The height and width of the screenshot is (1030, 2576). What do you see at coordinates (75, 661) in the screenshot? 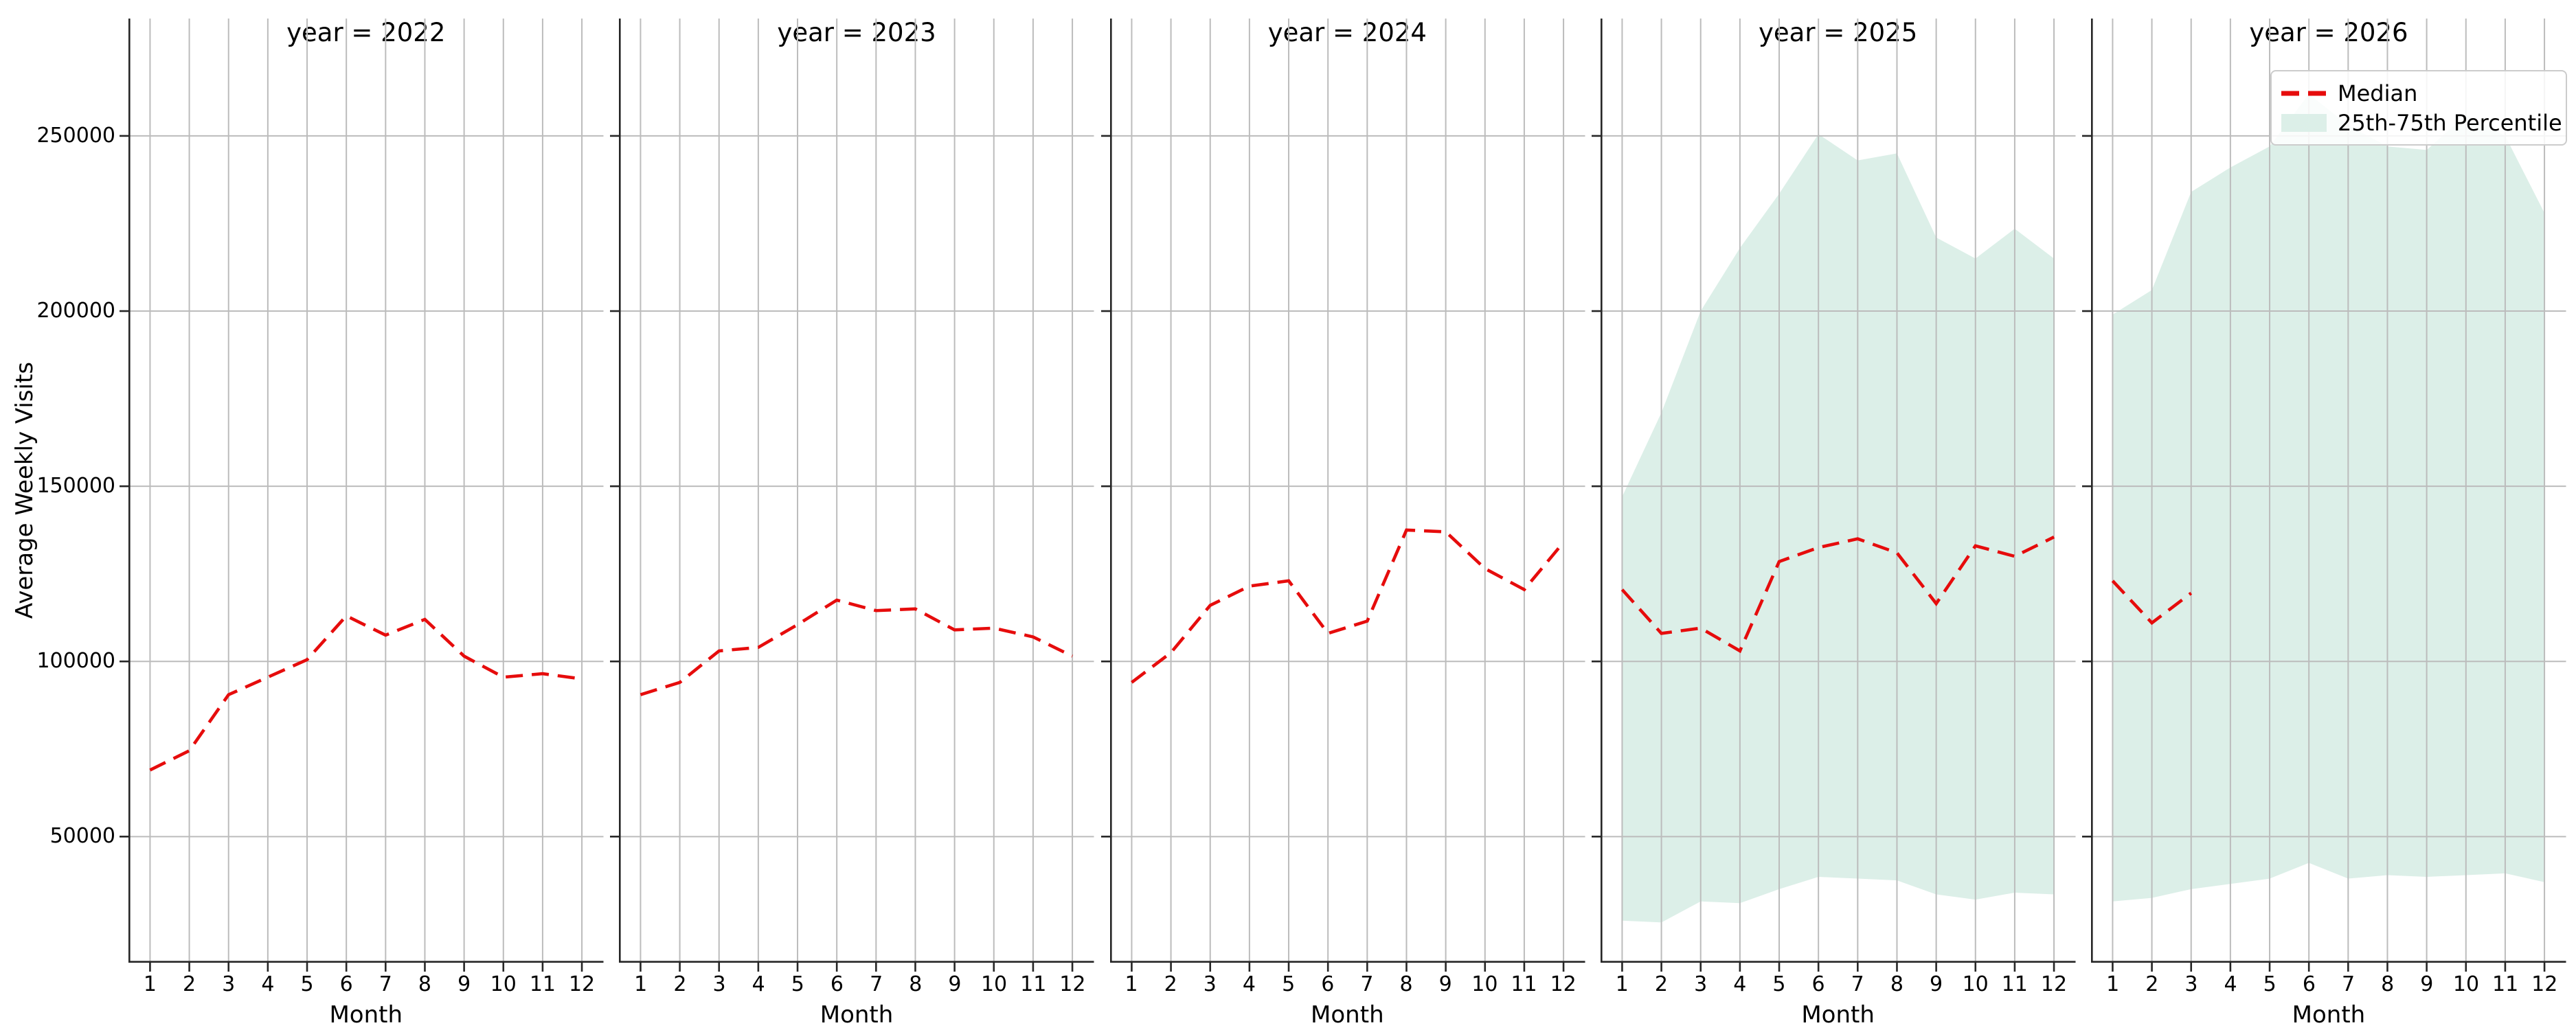
I see `y-tick-label: 100000` at bounding box center [75, 661].